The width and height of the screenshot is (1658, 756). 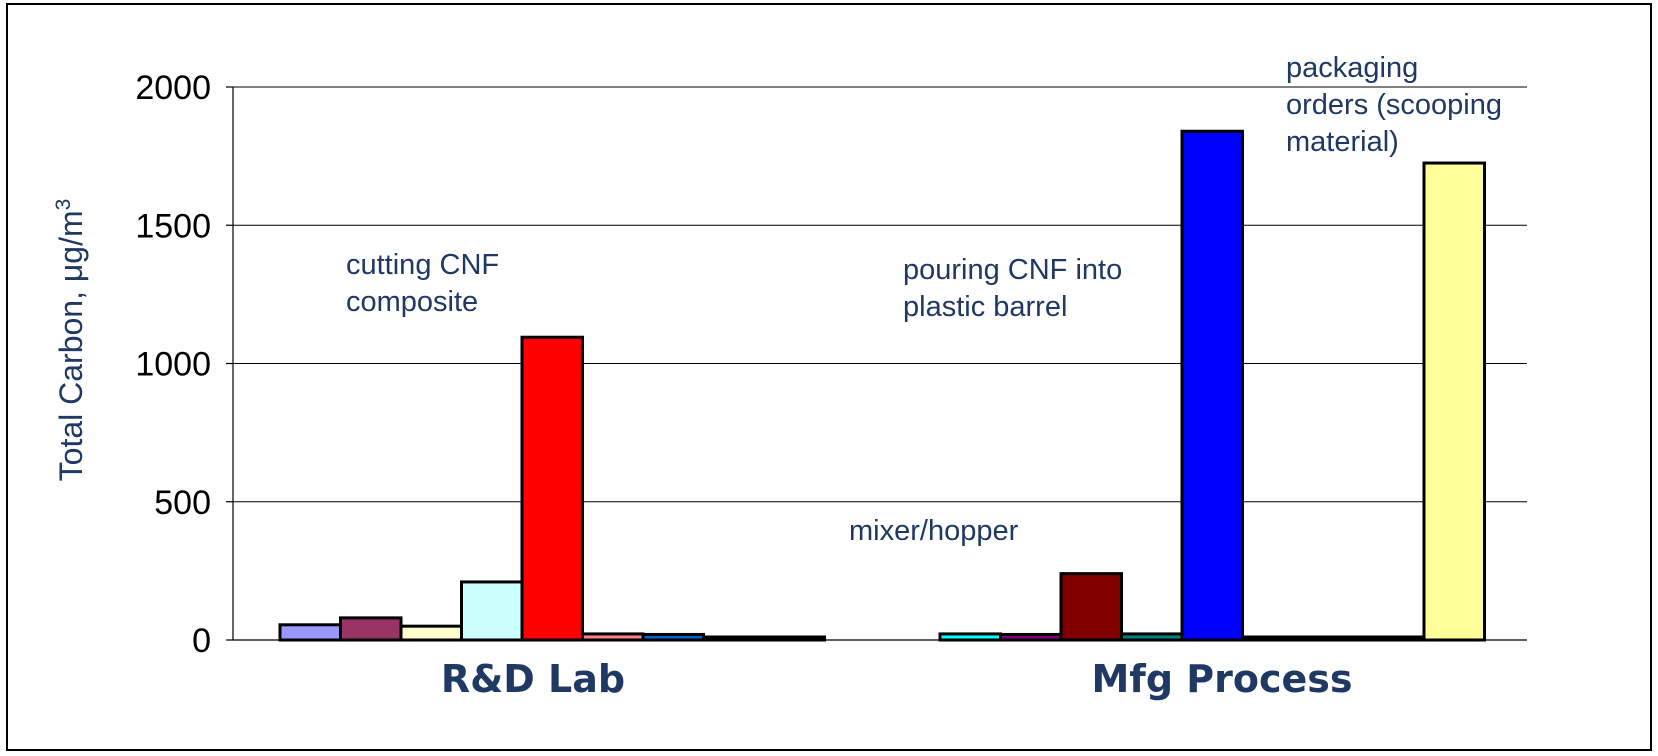 I want to click on y-tick-label: 500, so click(x=182, y=503).